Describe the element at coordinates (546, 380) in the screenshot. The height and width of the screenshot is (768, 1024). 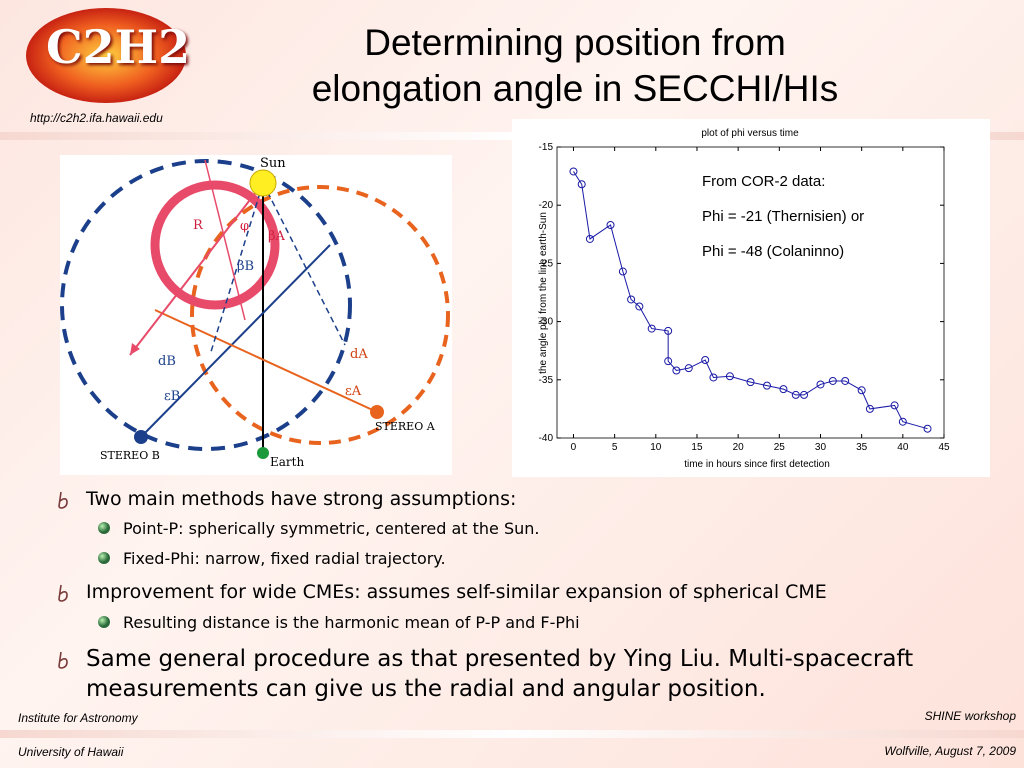
I see `y-tick-label: -35` at that location.